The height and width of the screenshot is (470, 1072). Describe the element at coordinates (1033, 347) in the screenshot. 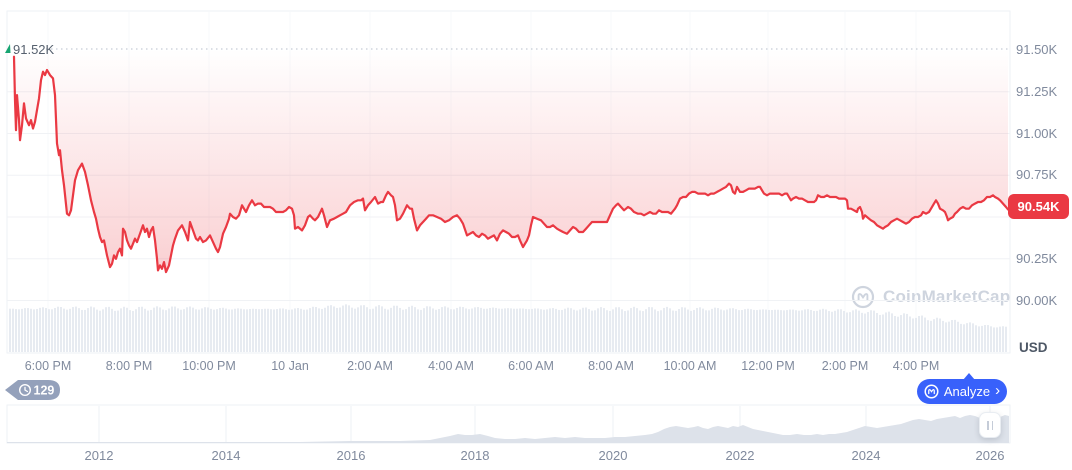

I see `currency-label: USD` at that location.